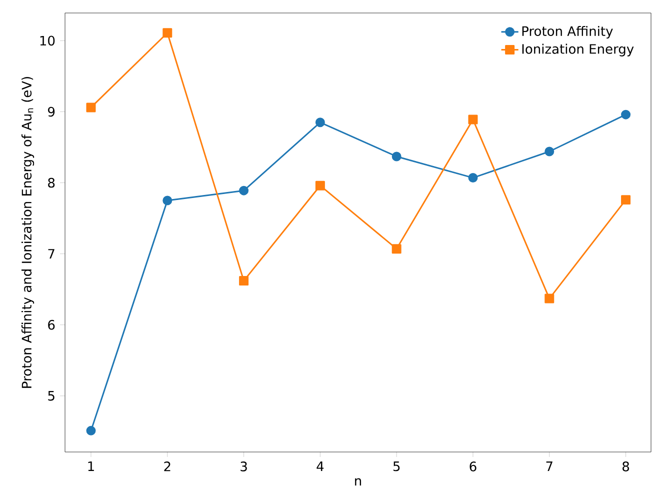 The image size is (652, 497). What do you see at coordinates (27, 232) in the screenshot?
I see `y-axis-title: Proton Affinity and Ionization Energy of Au$_{n}$ (eV)` at bounding box center [27, 232].